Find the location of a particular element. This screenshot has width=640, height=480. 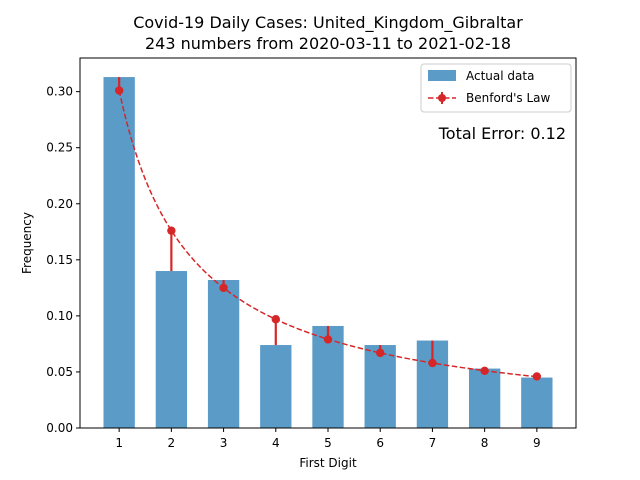

legend: Actual data Benford's Law is located at coordinates (496, 88).